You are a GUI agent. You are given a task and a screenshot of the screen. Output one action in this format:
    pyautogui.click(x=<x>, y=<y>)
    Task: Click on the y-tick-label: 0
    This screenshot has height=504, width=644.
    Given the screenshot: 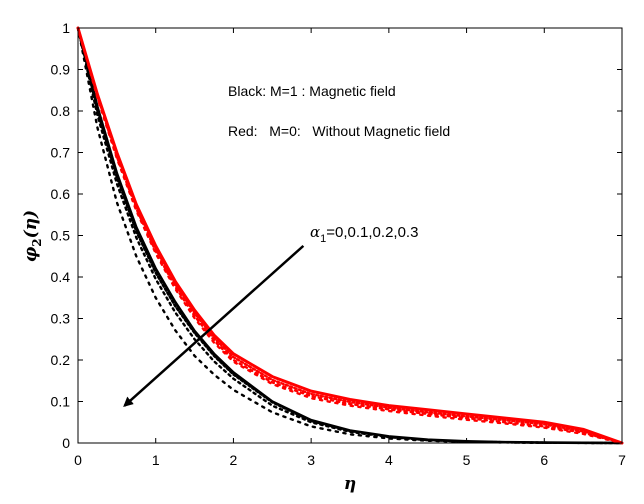 What is the action you would take?
    pyautogui.click(x=66, y=443)
    